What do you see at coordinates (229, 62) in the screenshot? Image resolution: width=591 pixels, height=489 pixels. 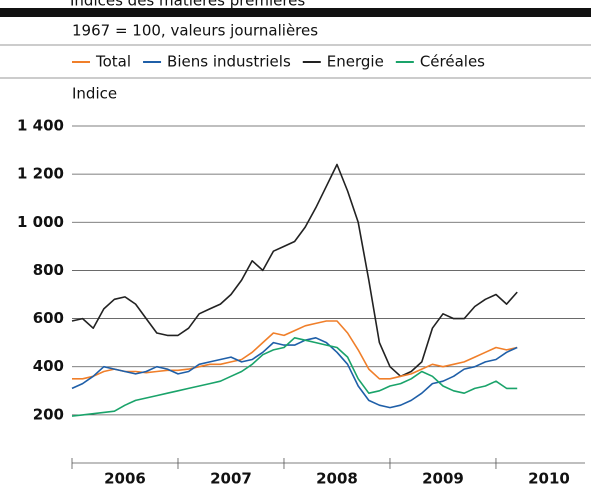 I see `legend-label: Biens industriels` at bounding box center [229, 62].